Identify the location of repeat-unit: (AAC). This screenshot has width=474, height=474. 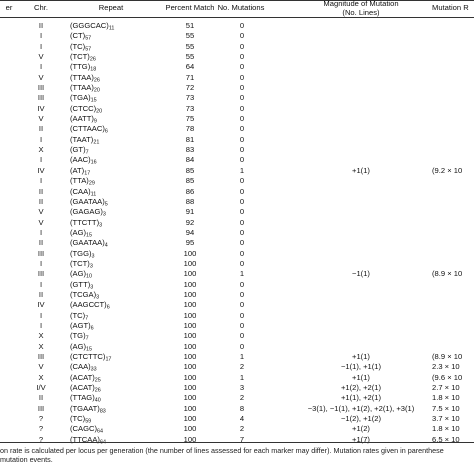
(80, 160).